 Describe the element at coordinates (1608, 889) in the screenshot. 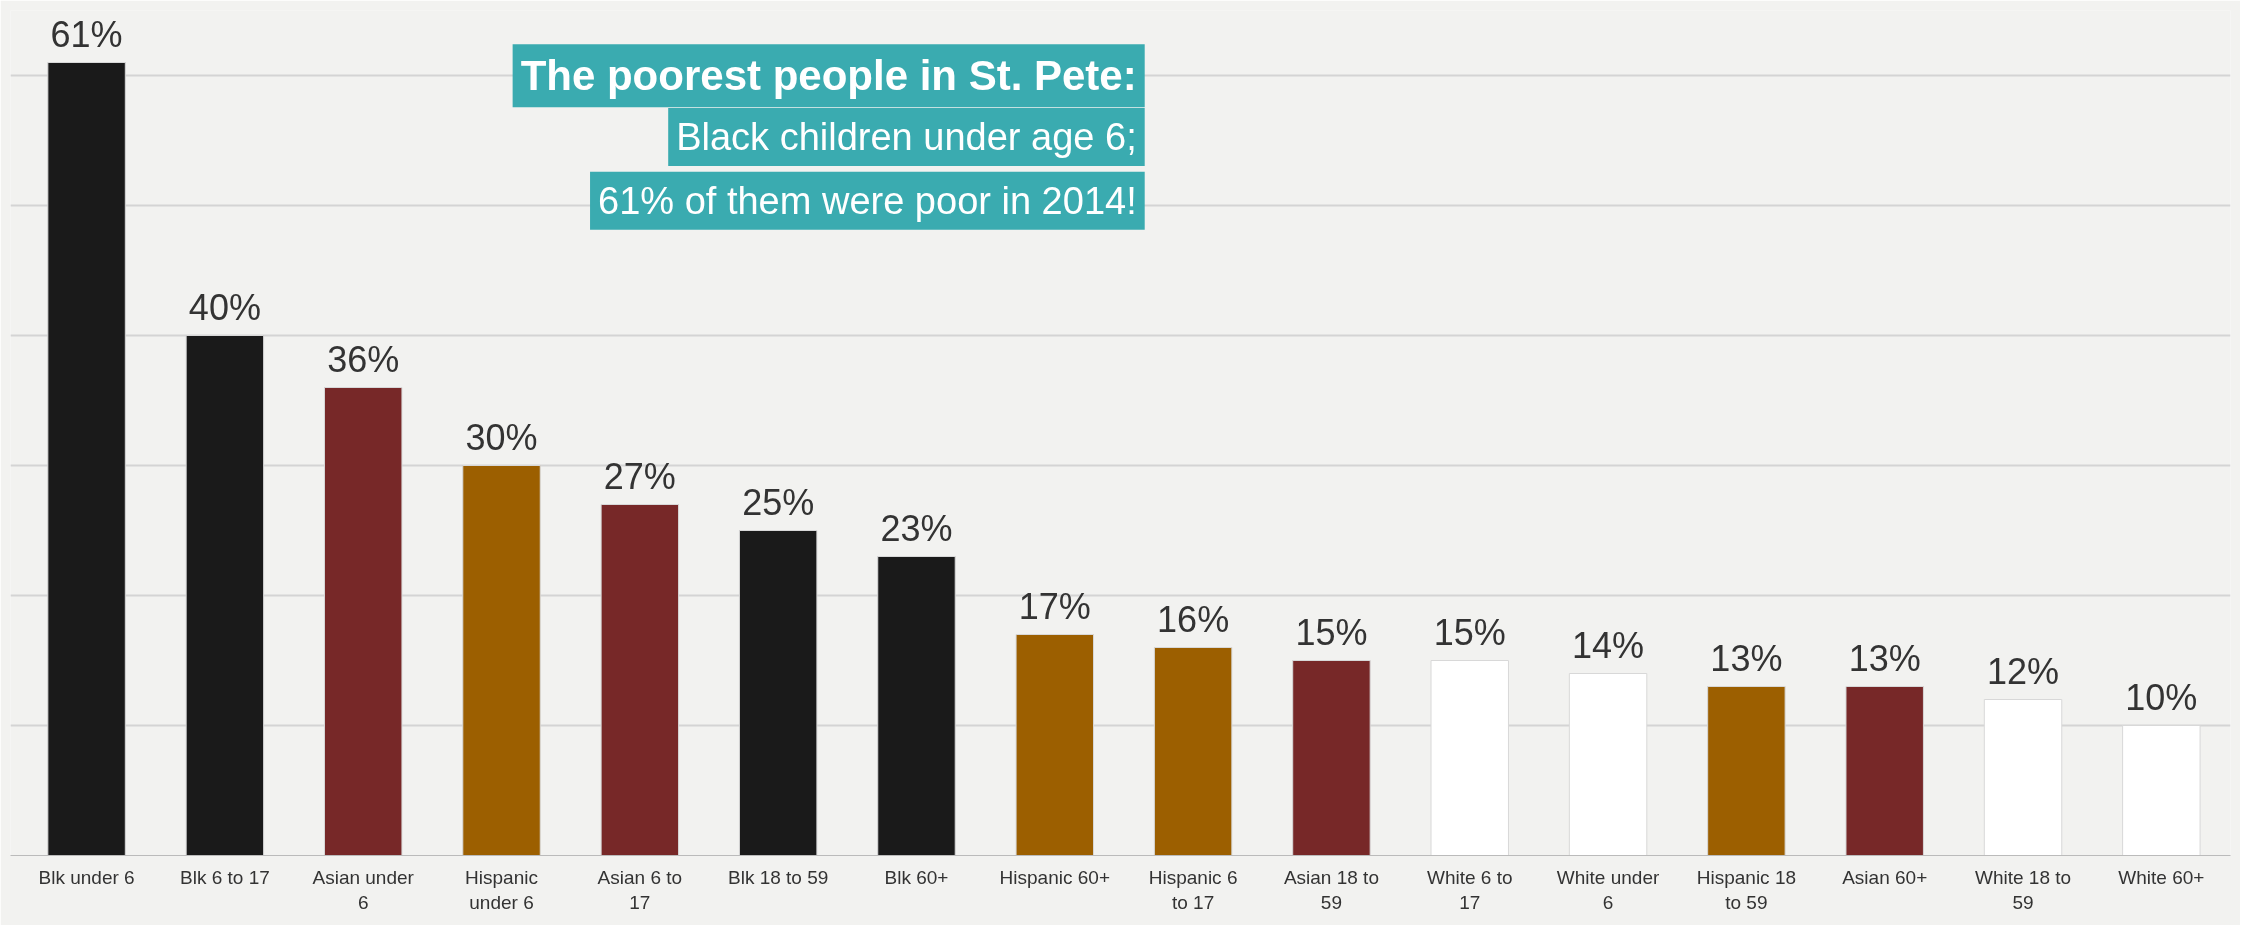

I see `x-tick-label: White under 6` at that location.